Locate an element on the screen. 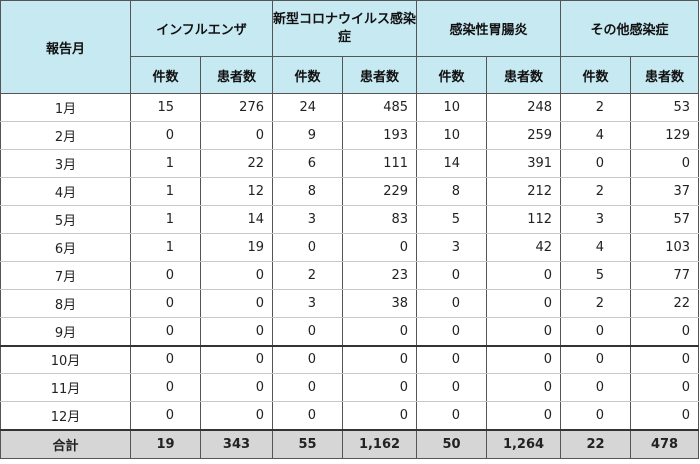 The image size is (700, 464). table-row: 2月 0 0 9 193 10 259 4 129 is located at coordinates (350, 135).